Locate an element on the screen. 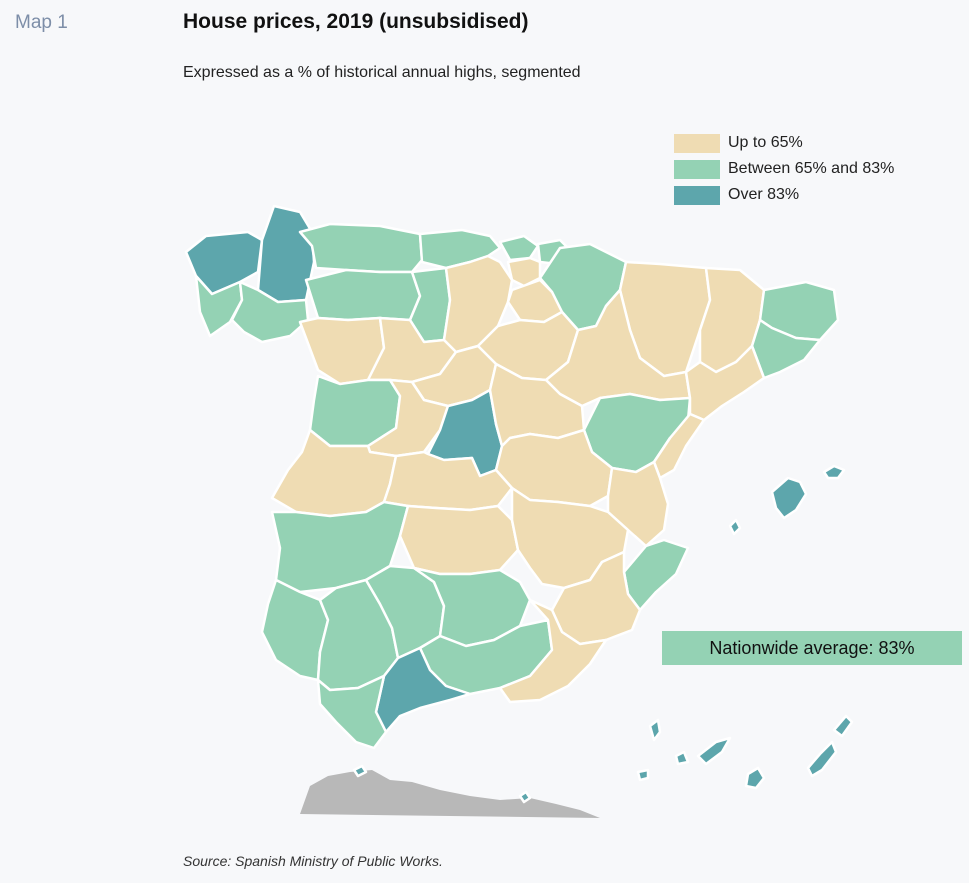 Image resolution: width=969 pixels, height=883 pixels. province-almeria is located at coordinates (553, 651).